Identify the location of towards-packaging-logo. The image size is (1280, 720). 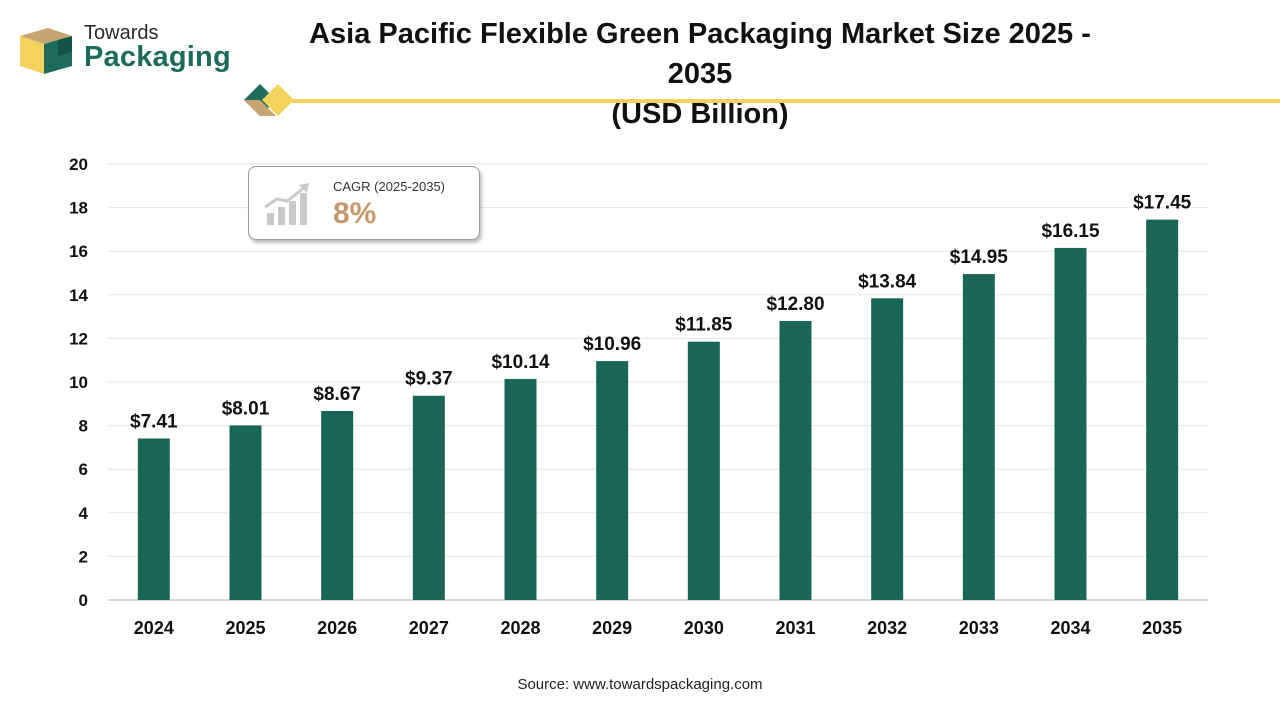
(128, 52).